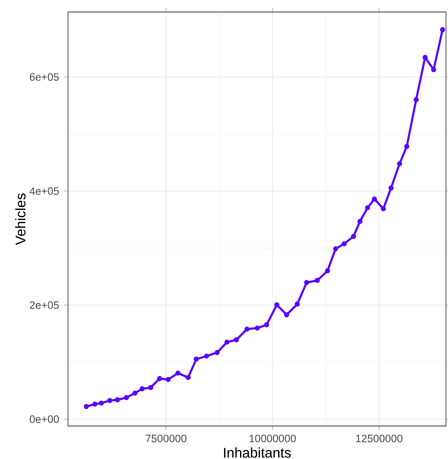 This screenshot has height=459, width=448. What do you see at coordinates (44, 305) in the screenshot?
I see `y-tick-label: 2e+05` at bounding box center [44, 305].